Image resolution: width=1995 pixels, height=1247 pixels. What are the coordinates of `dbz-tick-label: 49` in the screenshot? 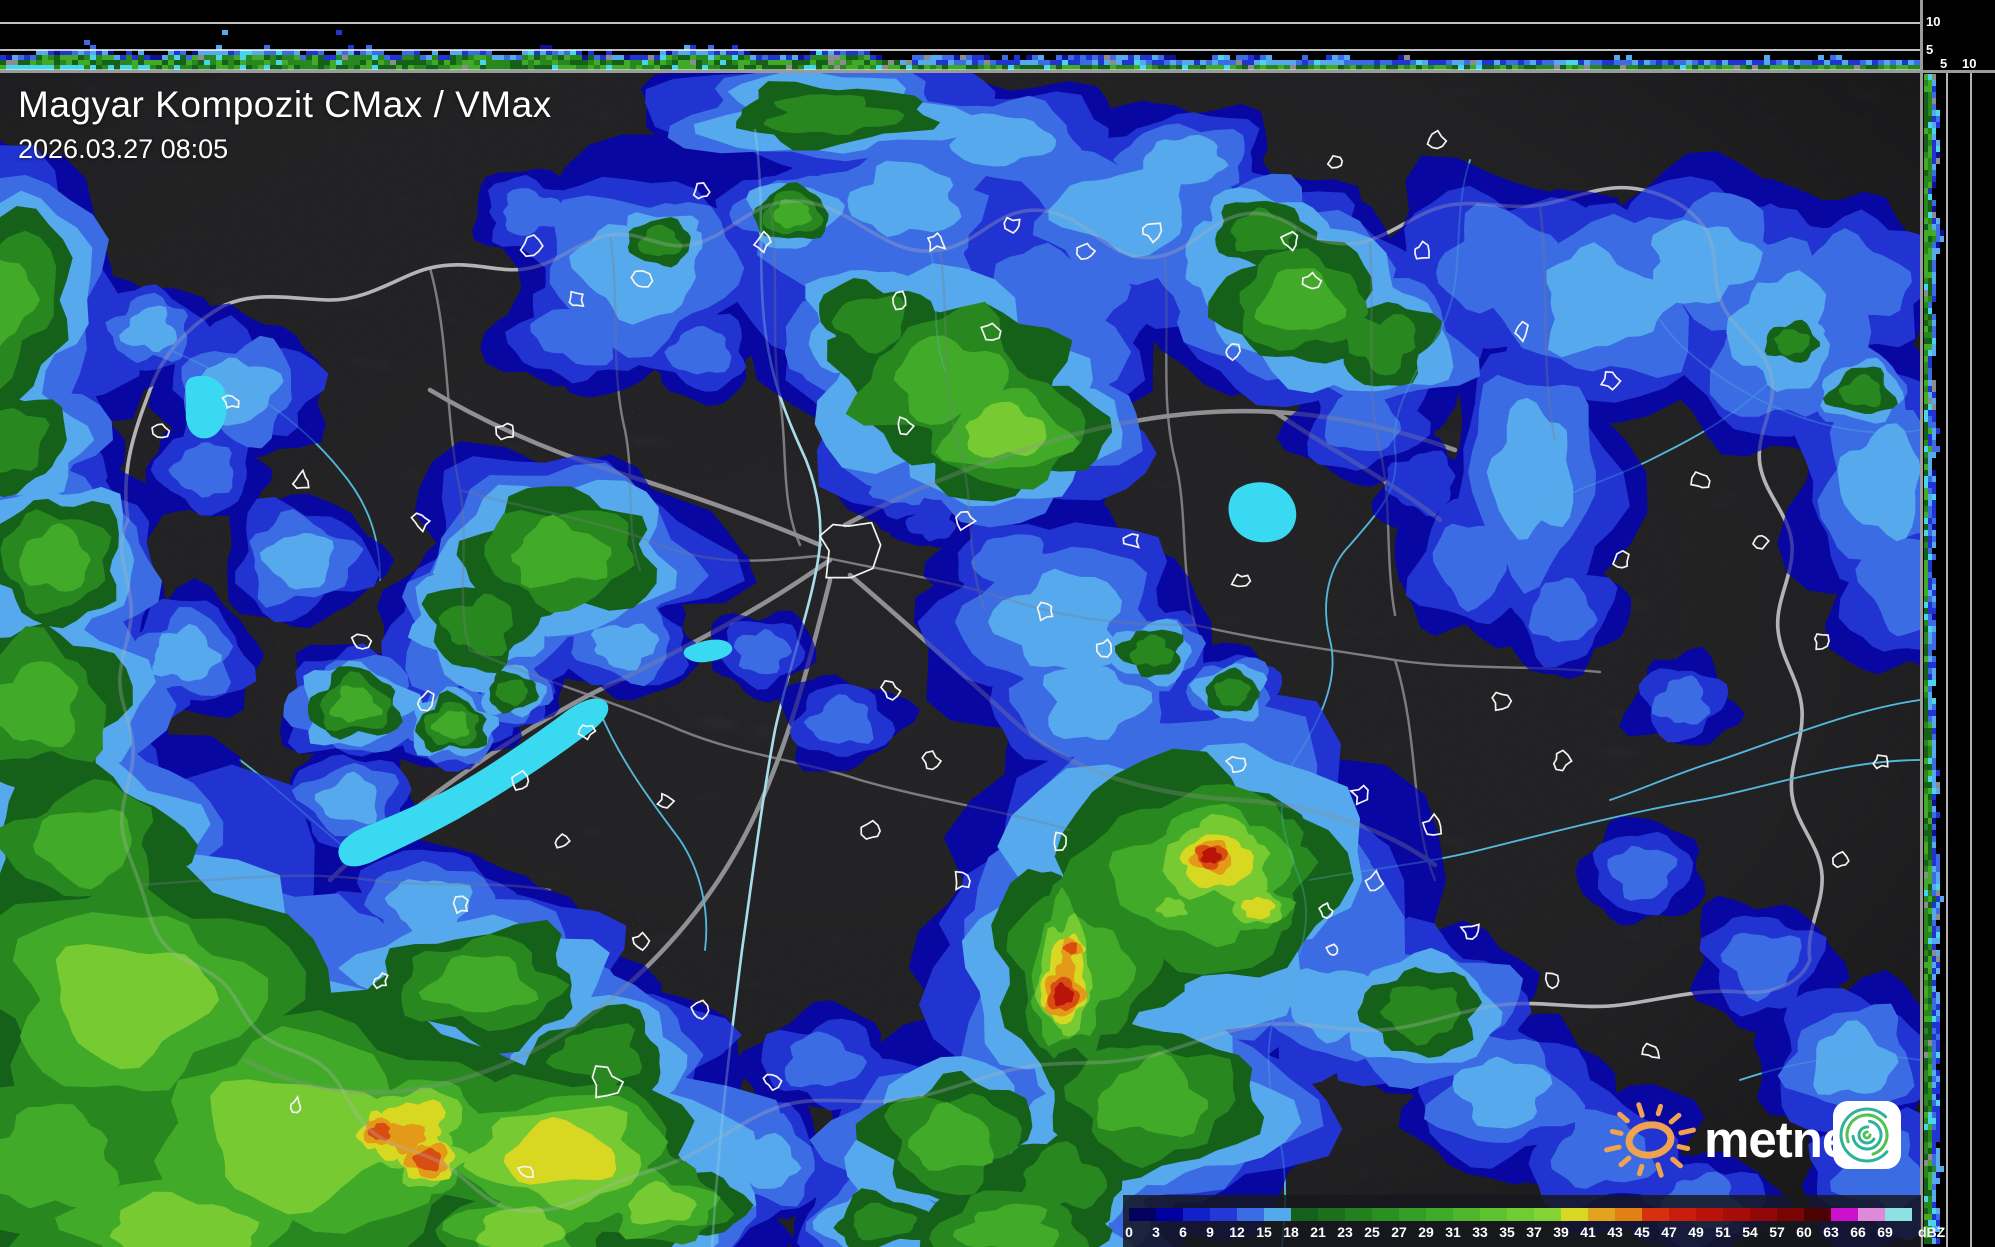 It's located at (1696, 1232).